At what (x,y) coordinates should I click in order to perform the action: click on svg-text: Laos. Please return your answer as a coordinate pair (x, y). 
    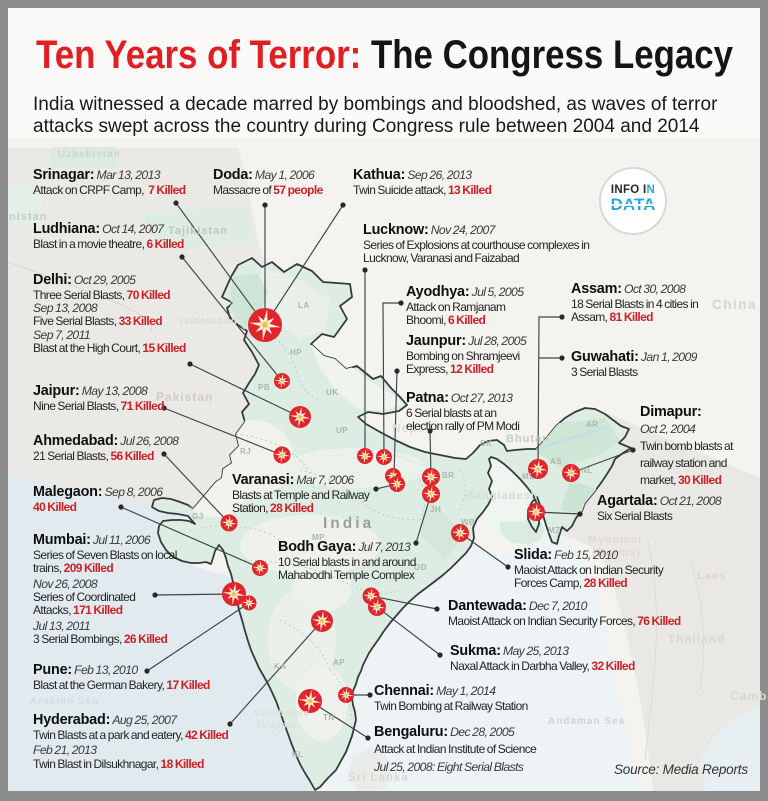
    Looking at the image, I should click on (712, 576).